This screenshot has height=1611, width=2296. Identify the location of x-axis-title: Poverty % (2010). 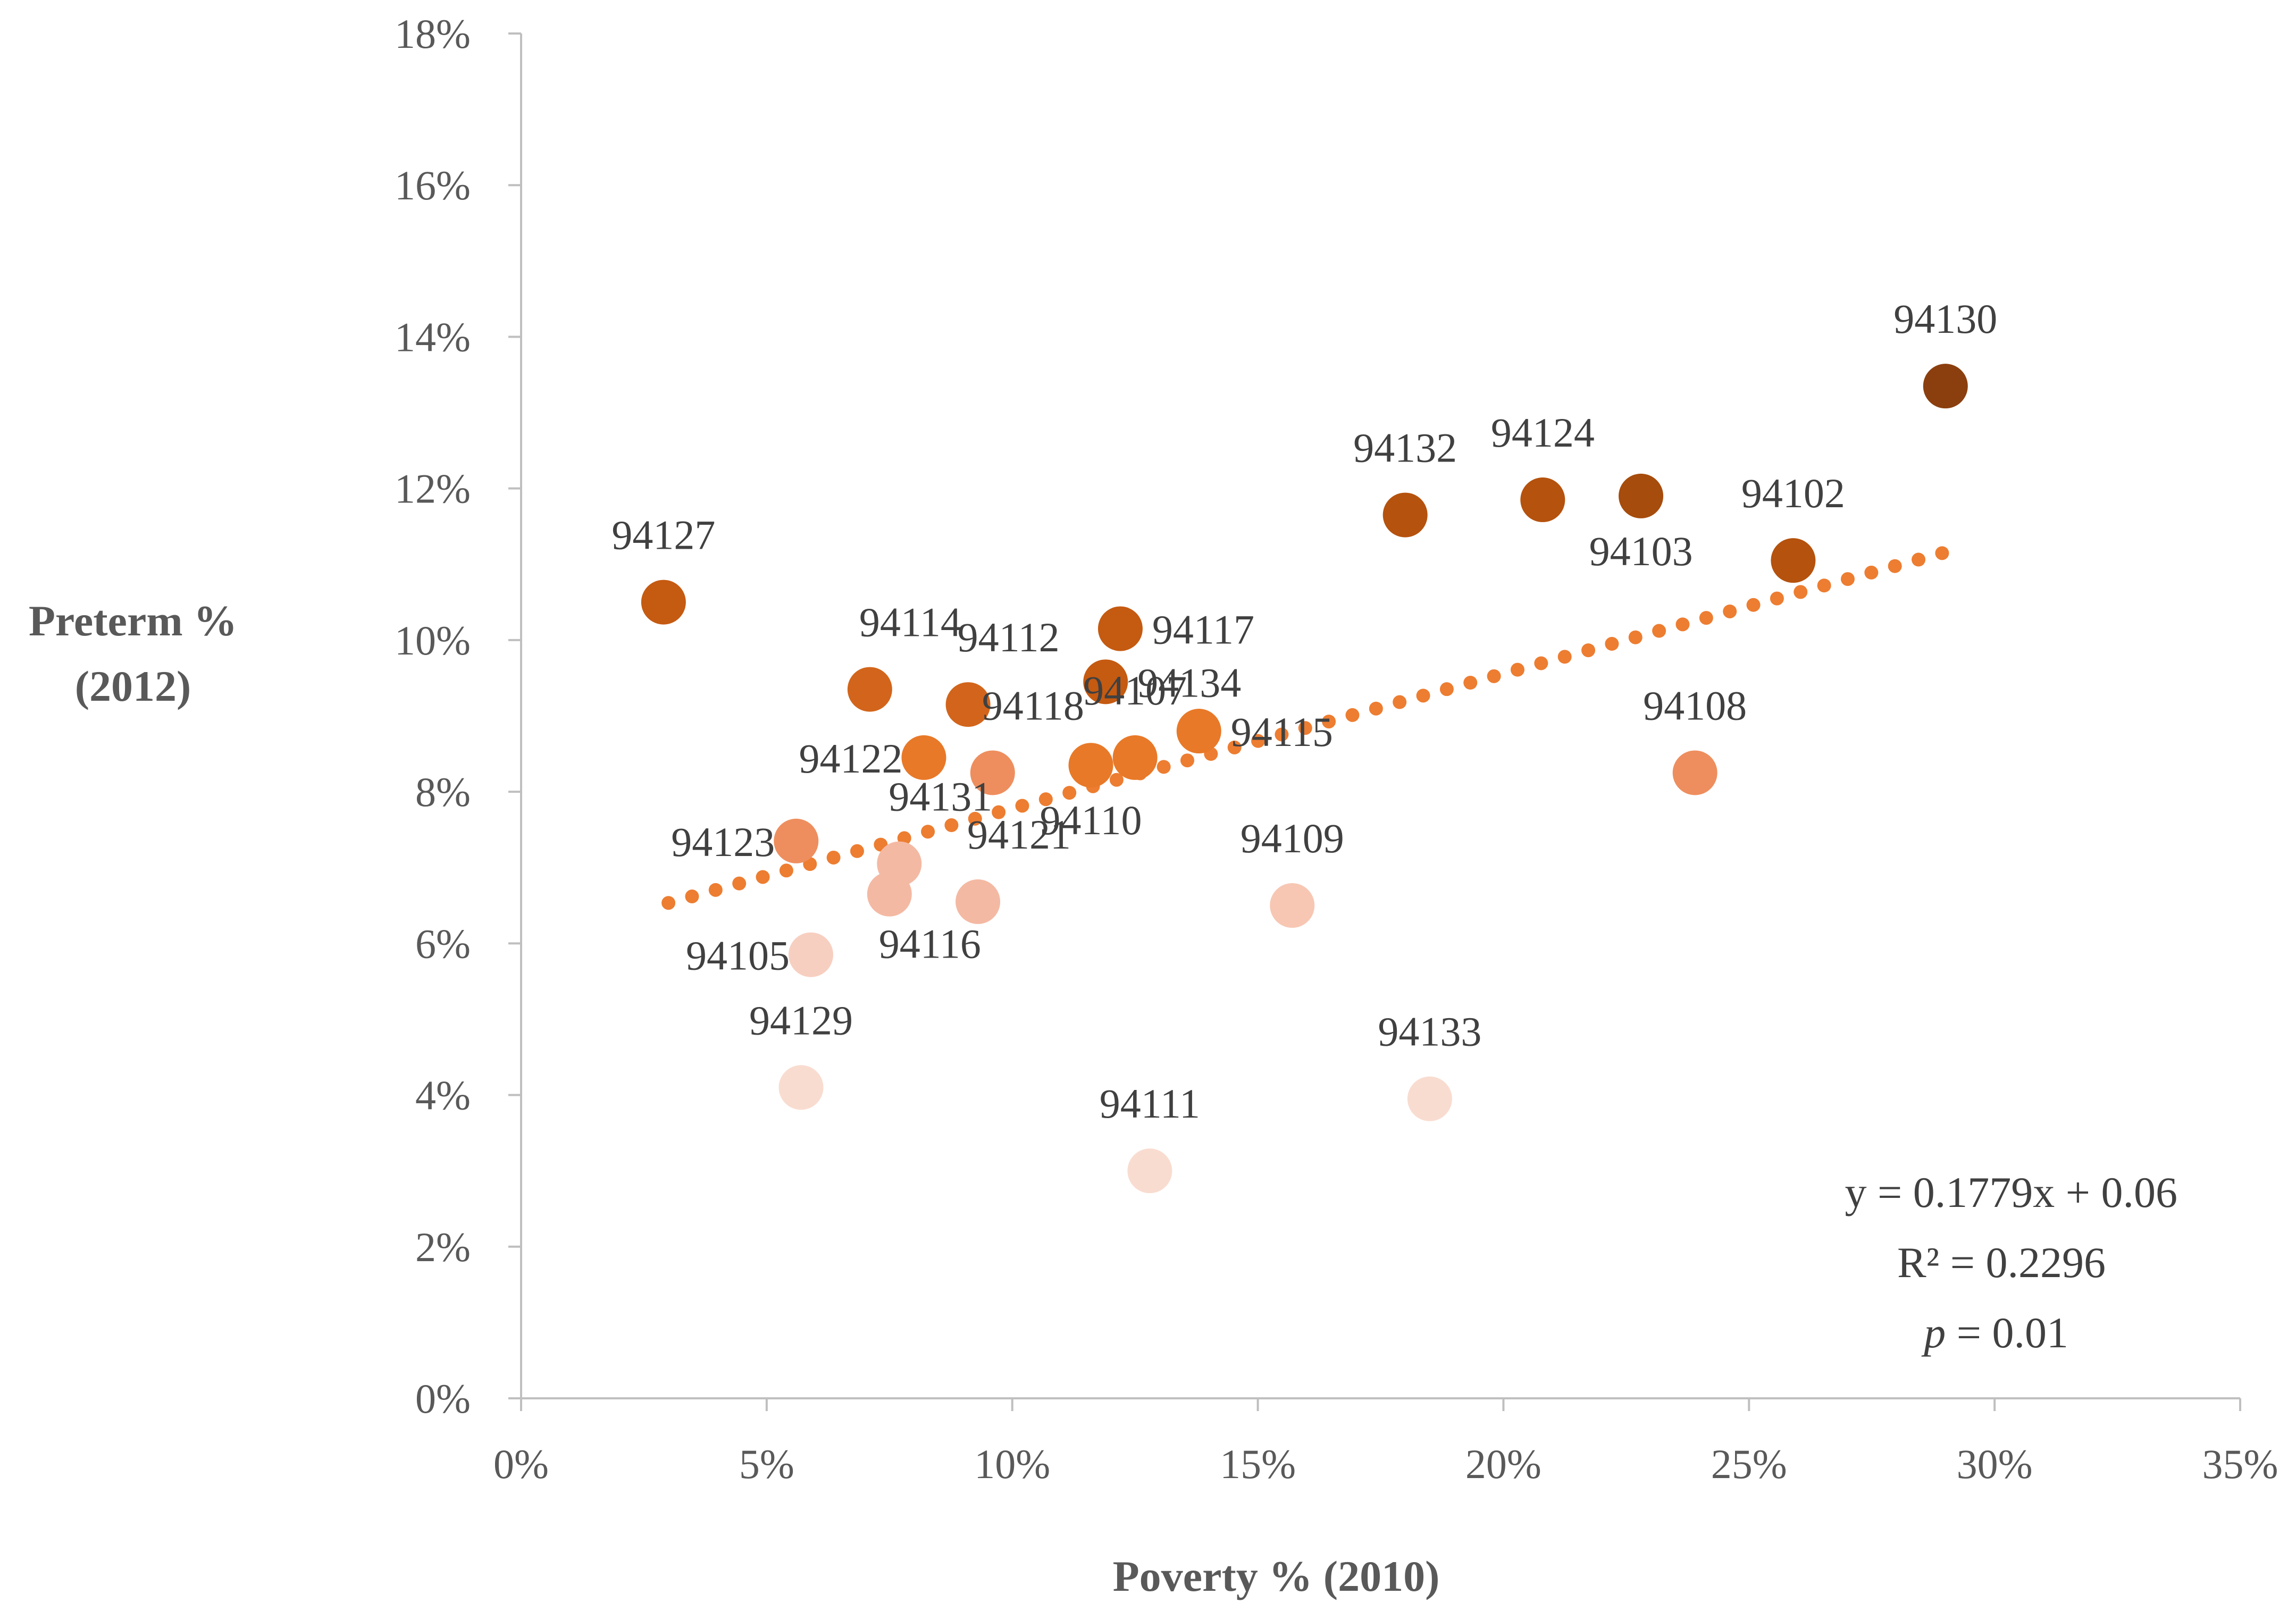
(1277, 1576).